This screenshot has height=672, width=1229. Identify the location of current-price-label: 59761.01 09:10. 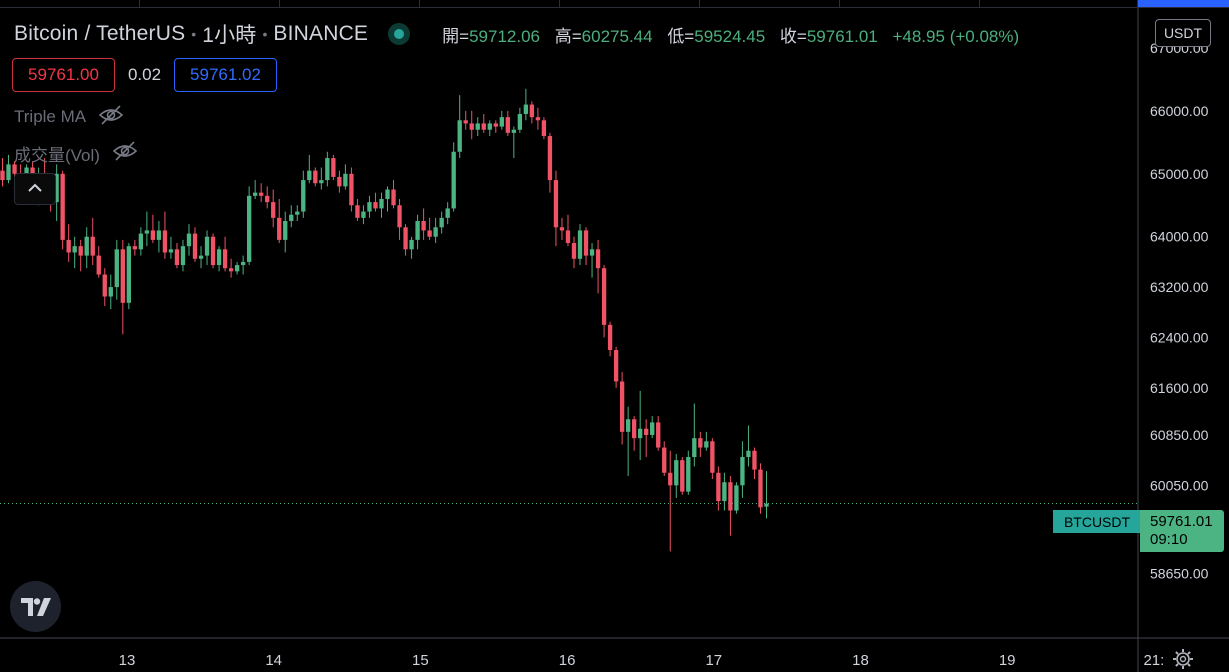
(1182, 531).